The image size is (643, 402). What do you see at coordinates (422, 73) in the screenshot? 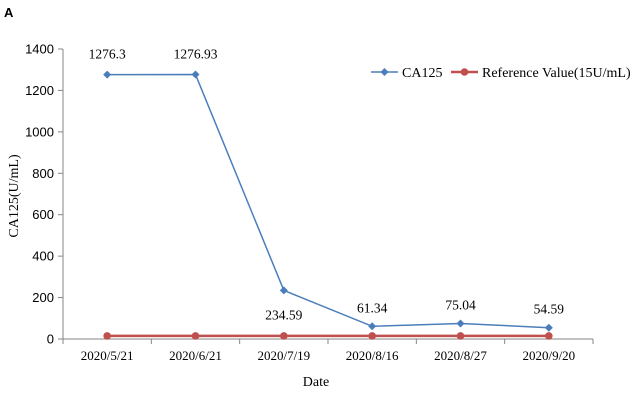
I see `legend-ca125-label: CA125` at bounding box center [422, 73].